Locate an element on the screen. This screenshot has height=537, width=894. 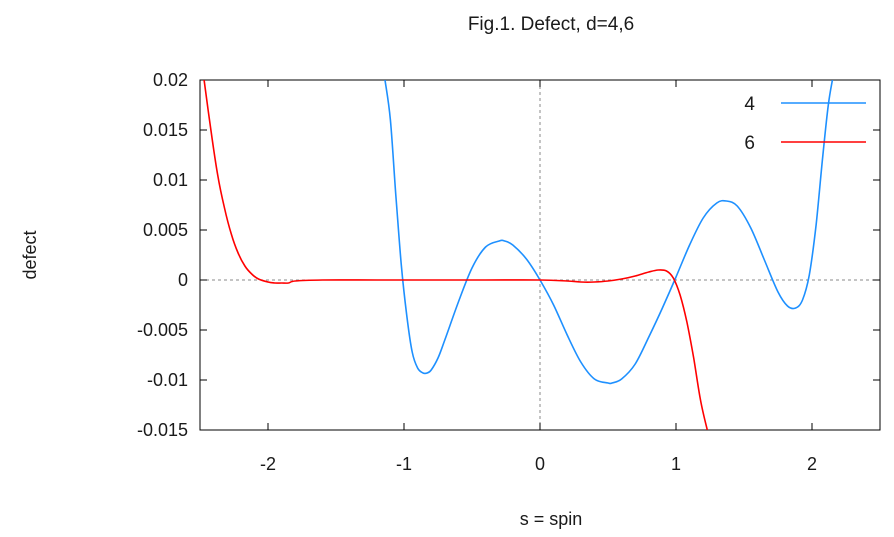
chart-title: Fig.1. Defect, d=4,6 is located at coordinates (551, 24).